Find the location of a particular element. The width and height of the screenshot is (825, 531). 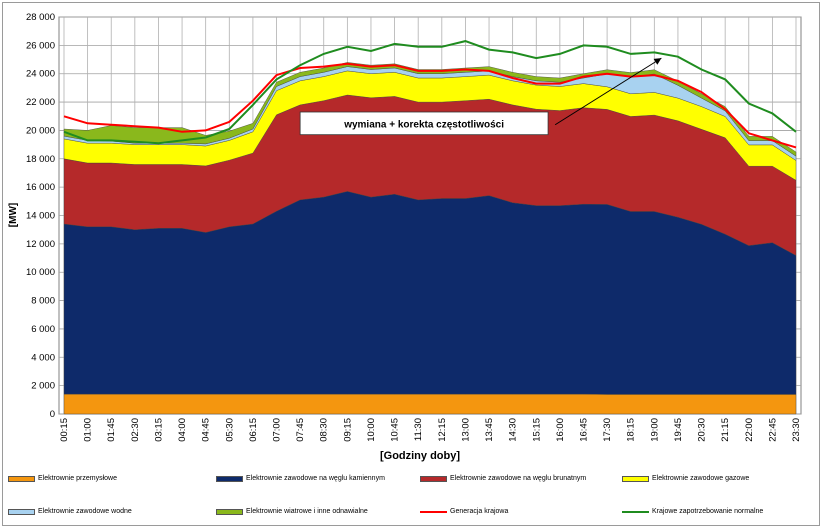

x-tick-label: 07:00 is located at coordinates (277, 430).